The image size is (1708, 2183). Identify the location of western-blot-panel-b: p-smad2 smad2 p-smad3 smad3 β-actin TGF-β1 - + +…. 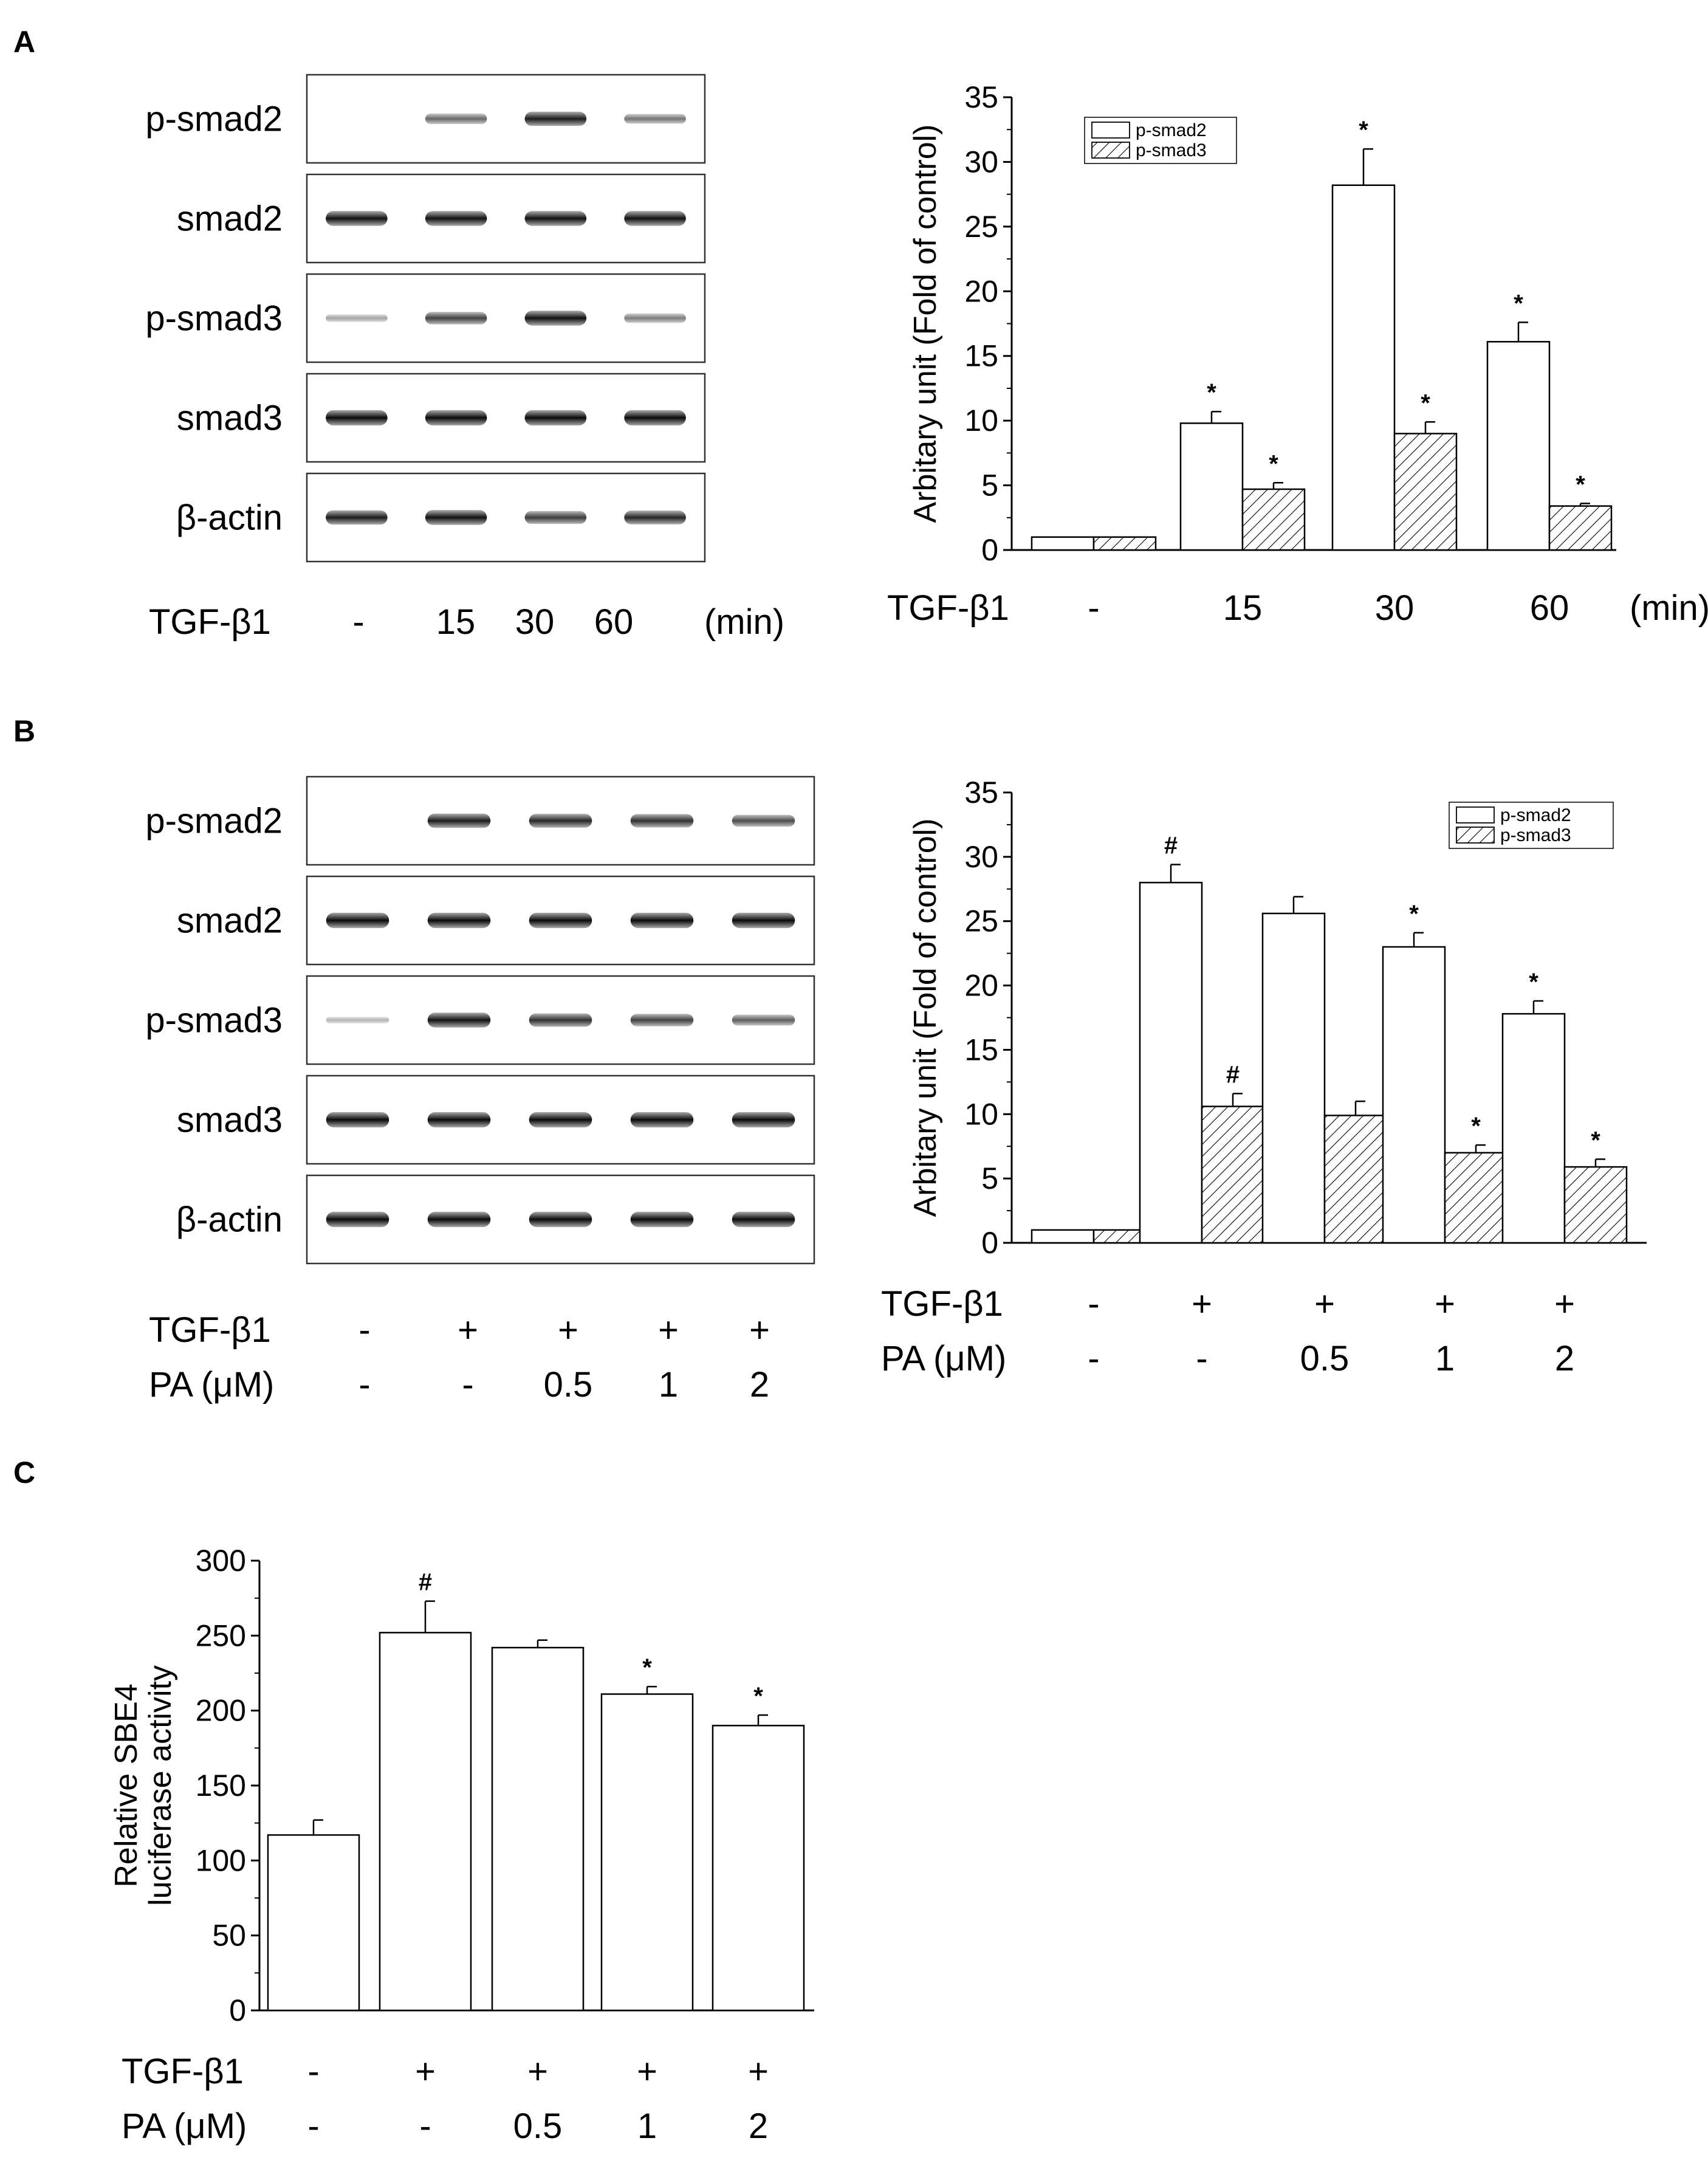
(480, 1089).